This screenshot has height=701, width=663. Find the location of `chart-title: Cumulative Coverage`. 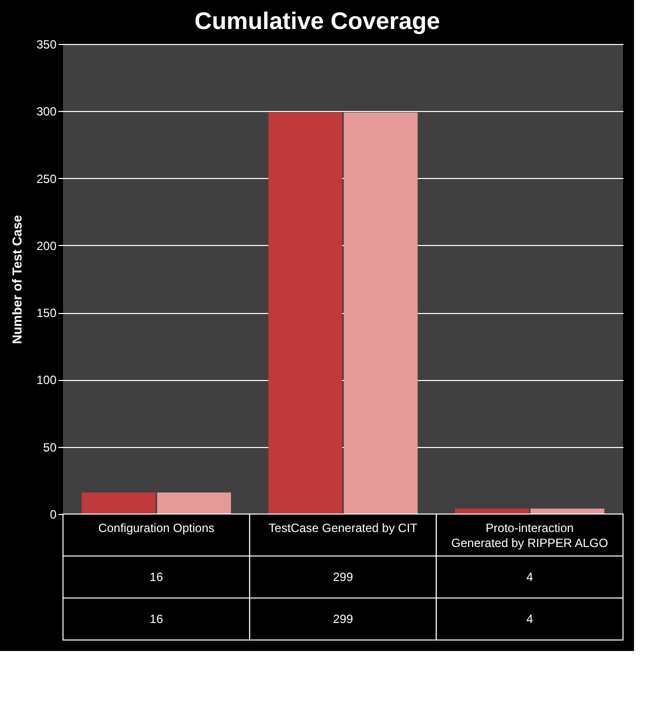

chart-title: Cumulative Coverage is located at coordinates (317, 21).